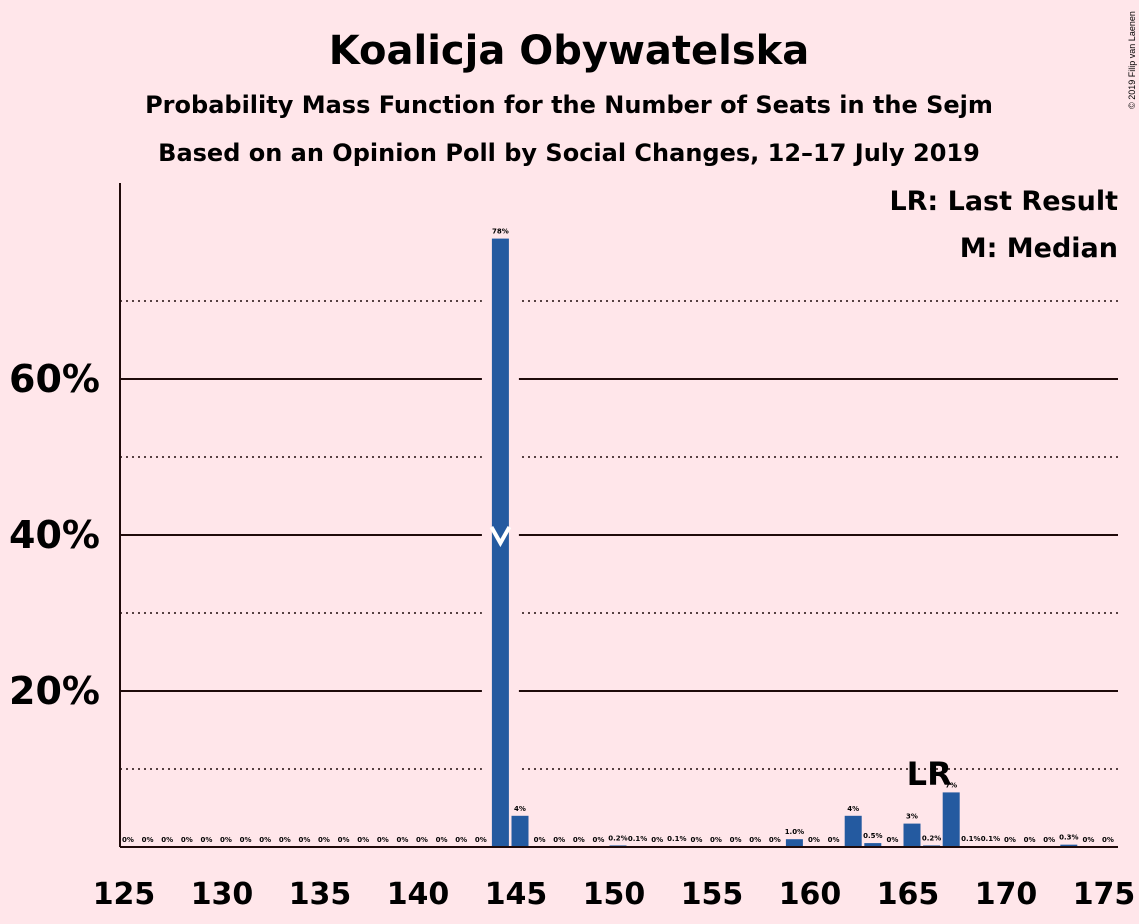 The image size is (1139, 924). Describe the element at coordinates (516, 894) in the screenshot. I see `x-tick-label: 145` at that location.